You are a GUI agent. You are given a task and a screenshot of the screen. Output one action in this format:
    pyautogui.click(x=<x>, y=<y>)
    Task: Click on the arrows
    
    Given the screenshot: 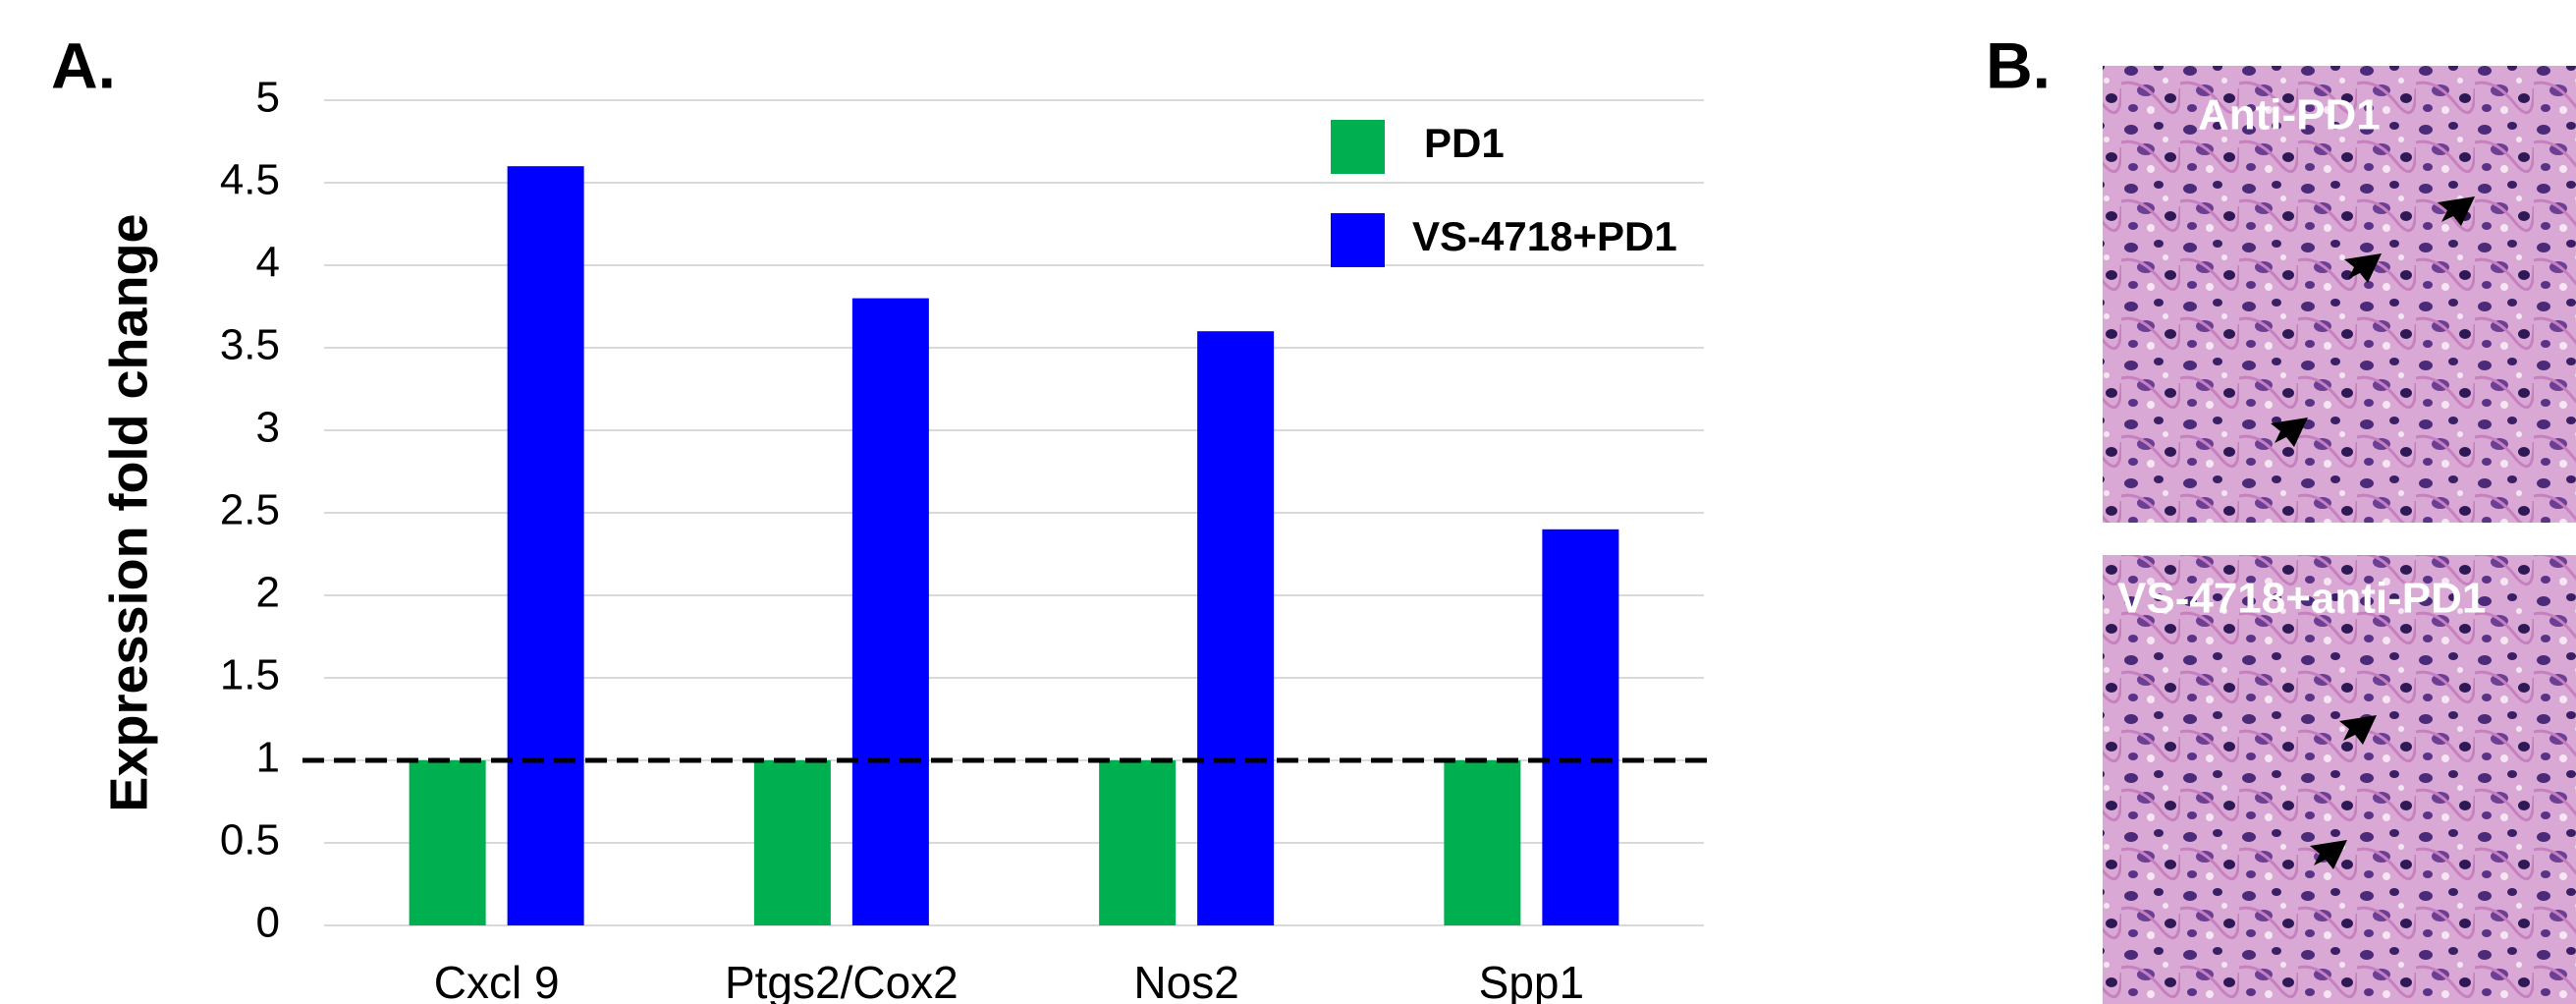 What is the action you would take?
    pyautogui.click(x=2373, y=532)
    